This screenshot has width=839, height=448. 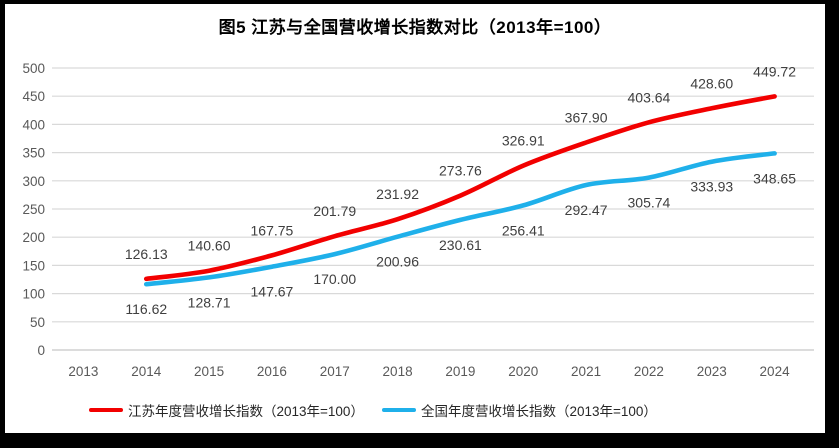 I want to click on legend-item-jiangsu: 江苏年度营收增长指数（2013年=100）, so click(x=226, y=410).